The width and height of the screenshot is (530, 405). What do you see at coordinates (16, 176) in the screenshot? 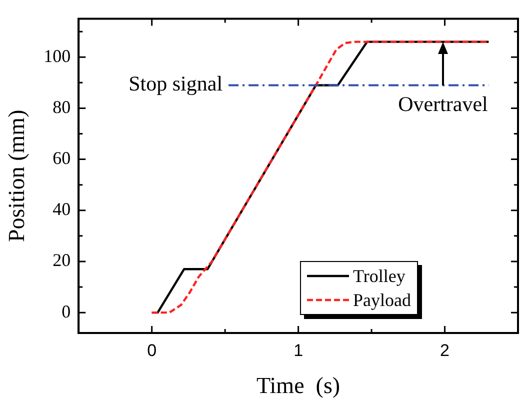
I see `y-axis-title: Position (mm)` at bounding box center [16, 176].